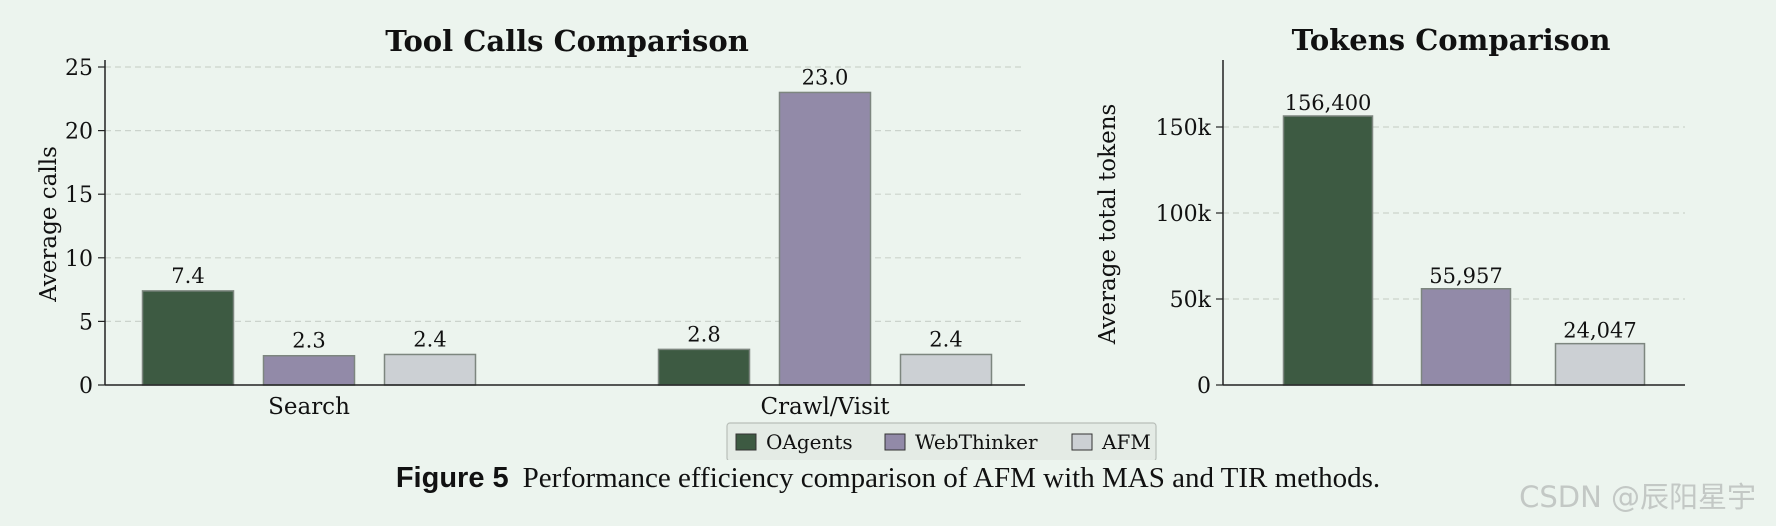 This screenshot has width=1776, height=526. Describe the element at coordinates (976, 442) in the screenshot. I see `legend-label-webthinker: WebThinker` at that location.